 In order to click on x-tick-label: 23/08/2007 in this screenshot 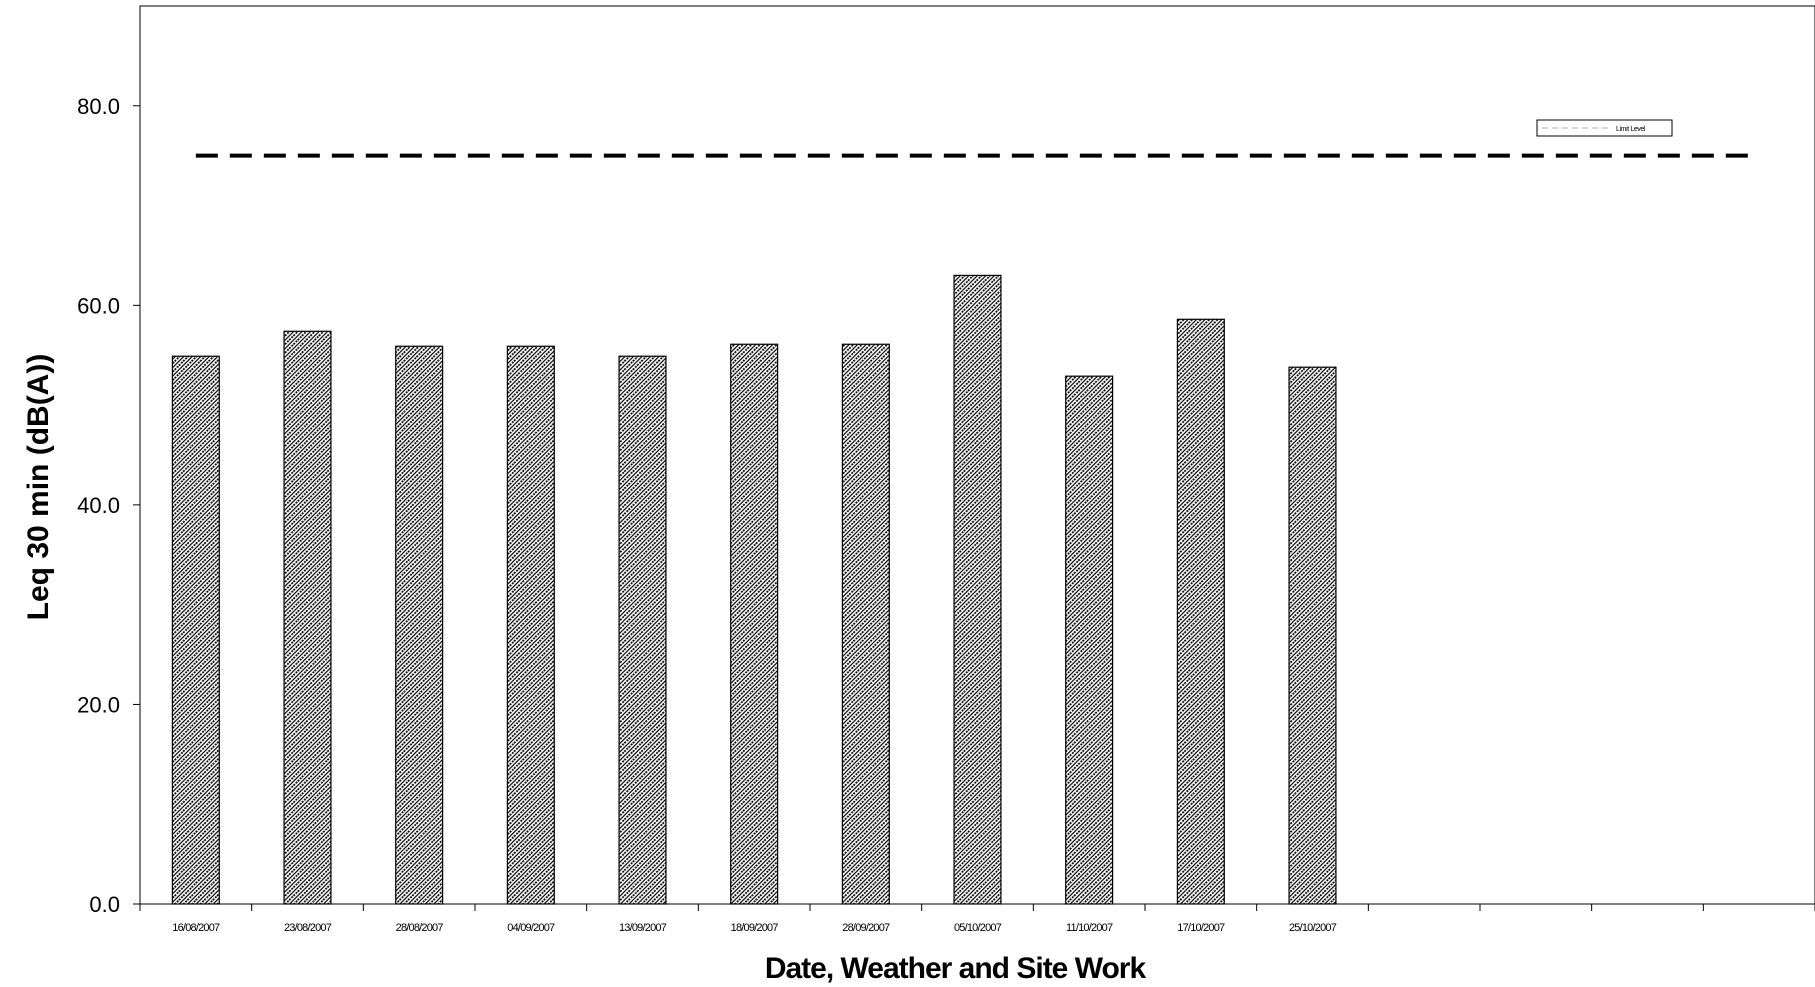, I will do `click(308, 928)`.